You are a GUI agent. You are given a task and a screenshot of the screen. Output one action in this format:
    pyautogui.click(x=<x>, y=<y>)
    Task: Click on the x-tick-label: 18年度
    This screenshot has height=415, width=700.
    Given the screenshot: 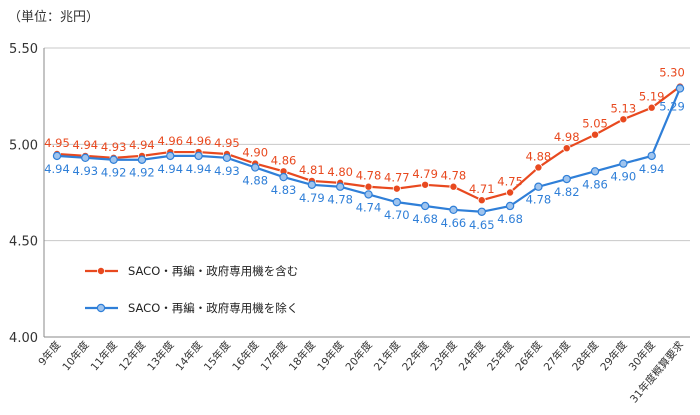 What is the action you would take?
    pyautogui.click(x=302, y=355)
    